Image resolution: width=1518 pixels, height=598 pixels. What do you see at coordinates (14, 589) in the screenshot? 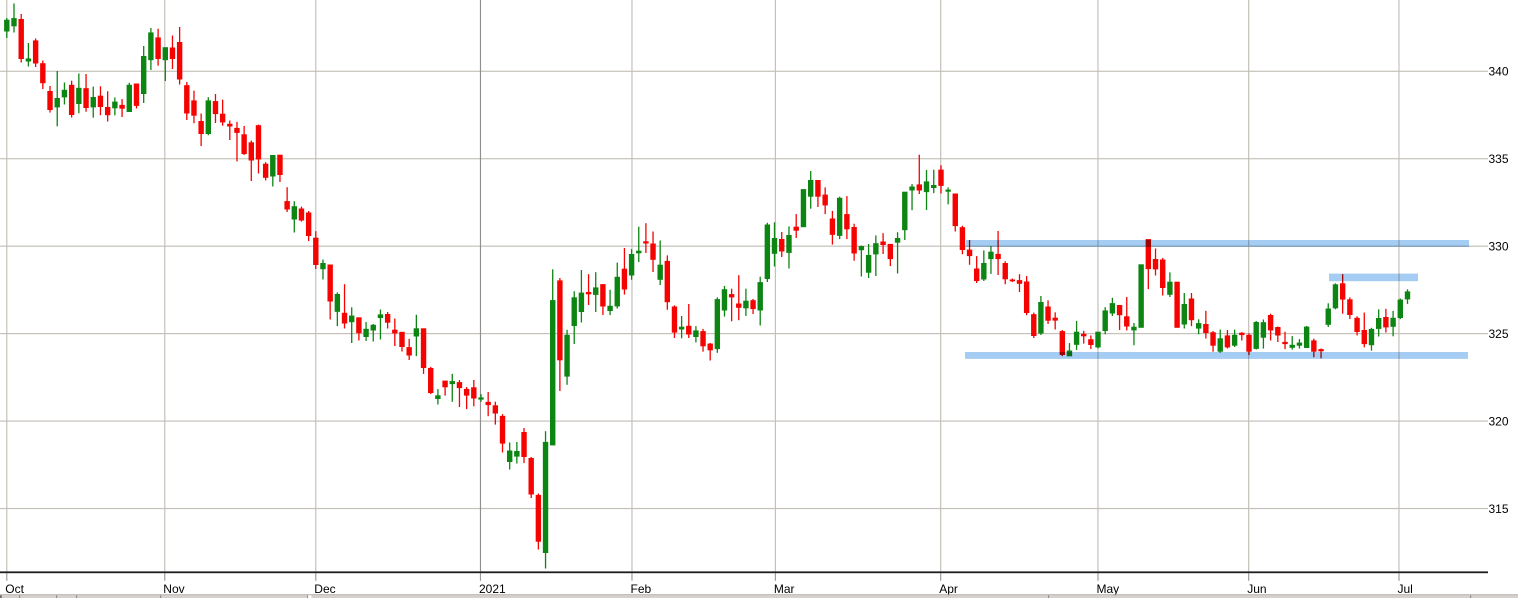
I see `svg-text: Oct` at bounding box center [14, 589].